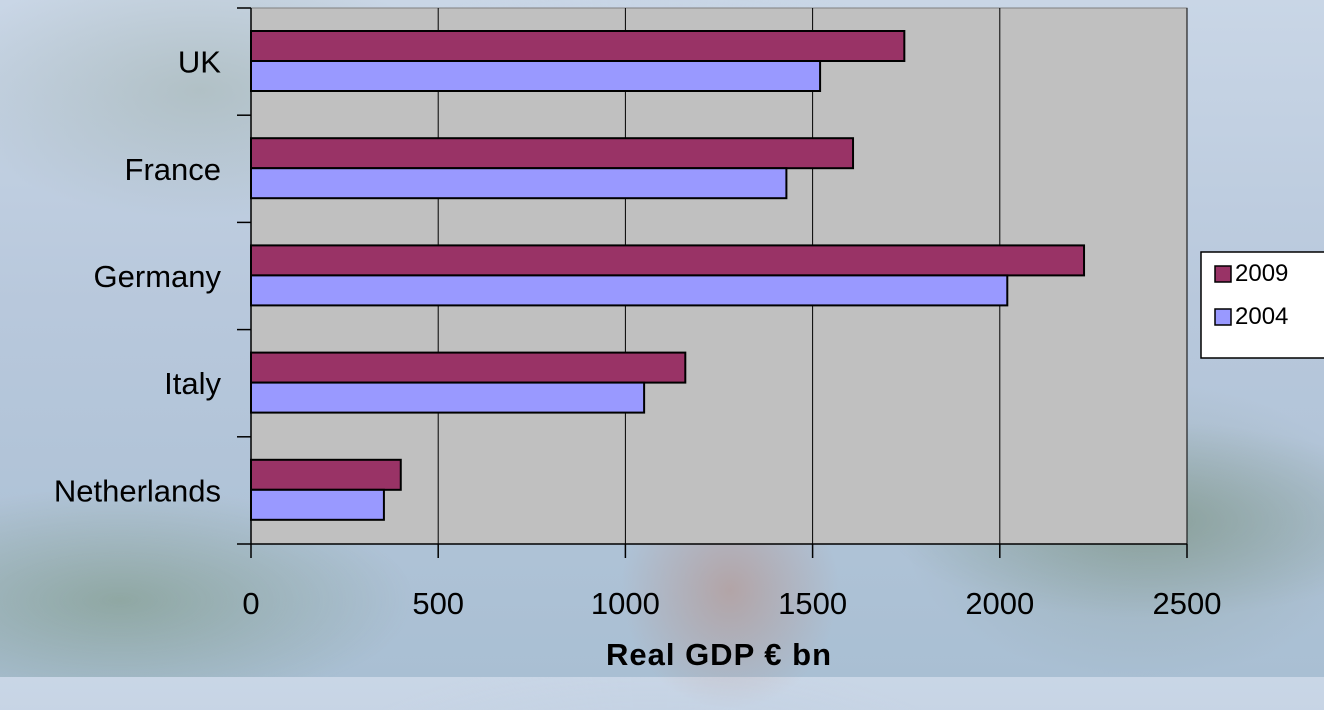 Image resolution: width=1324 pixels, height=710 pixels. Describe the element at coordinates (438, 603) in the screenshot. I see `x-tick-label: 500` at that location.